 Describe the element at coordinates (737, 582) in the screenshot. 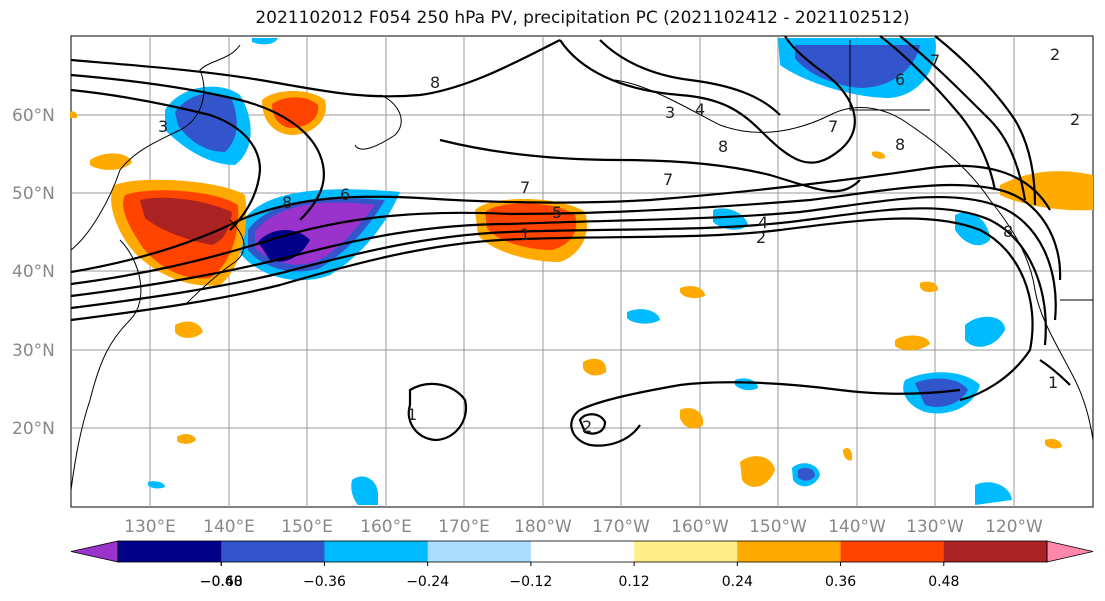

I see `colorbar-tick-label: 0.24` at that location.